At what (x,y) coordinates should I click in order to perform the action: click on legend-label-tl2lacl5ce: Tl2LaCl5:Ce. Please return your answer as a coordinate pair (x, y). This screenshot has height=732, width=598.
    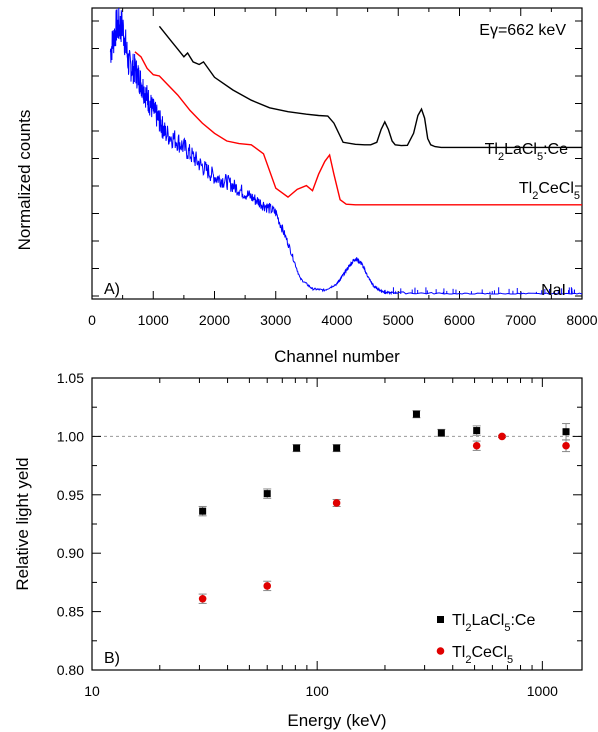
    Looking at the image, I should click on (493, 623).